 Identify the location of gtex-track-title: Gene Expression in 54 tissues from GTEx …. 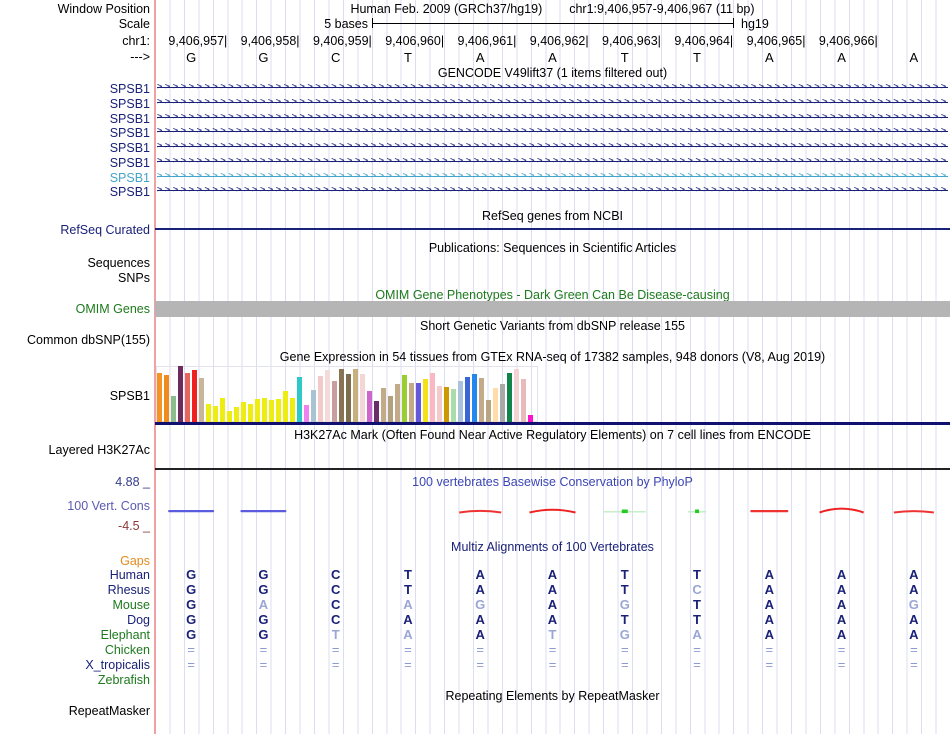
(552, 357).